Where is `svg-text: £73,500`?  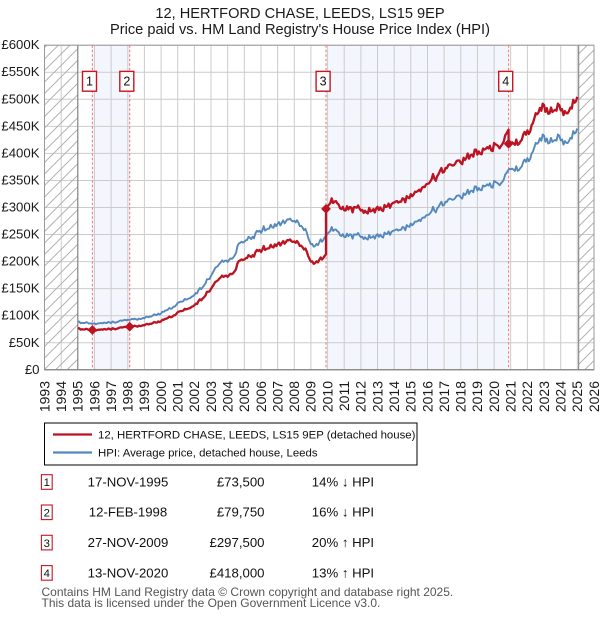 svg-text: £73,500 is located at coordinates (241, 481).